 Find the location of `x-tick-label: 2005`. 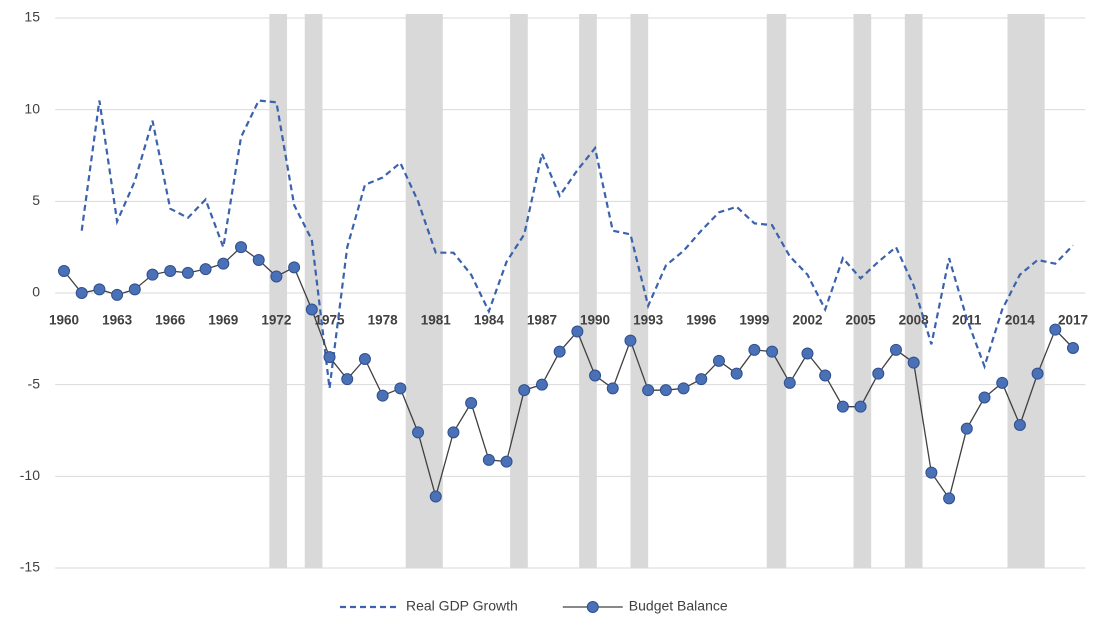

x-tick-label: 2005 is located at coordinates (861, 320).